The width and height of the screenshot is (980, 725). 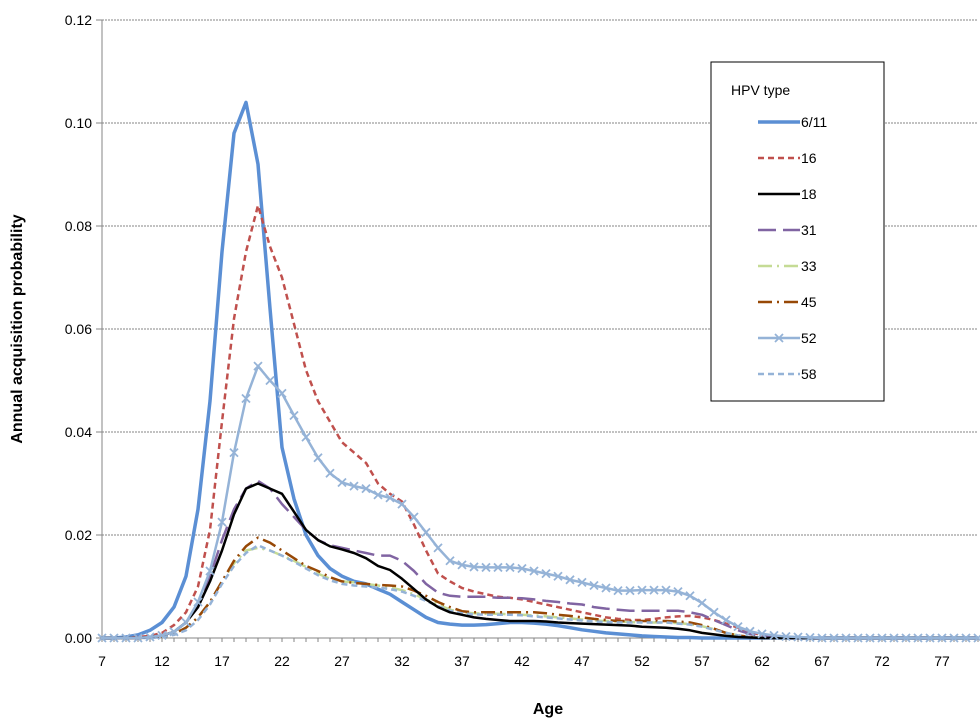 I want to click on y-tick-label: 0.00, so click(x=78, y=638).